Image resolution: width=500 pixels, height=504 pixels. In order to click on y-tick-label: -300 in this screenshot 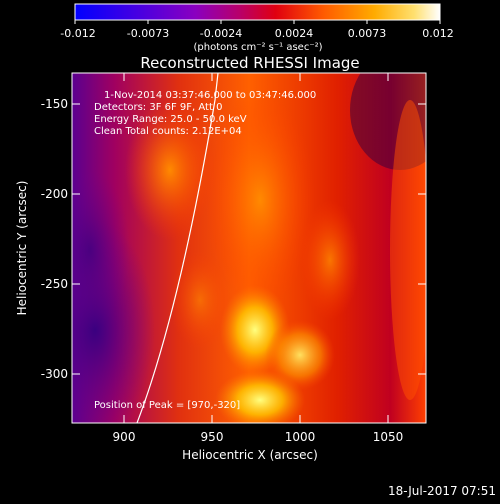, I will do `click(54, 374)`.